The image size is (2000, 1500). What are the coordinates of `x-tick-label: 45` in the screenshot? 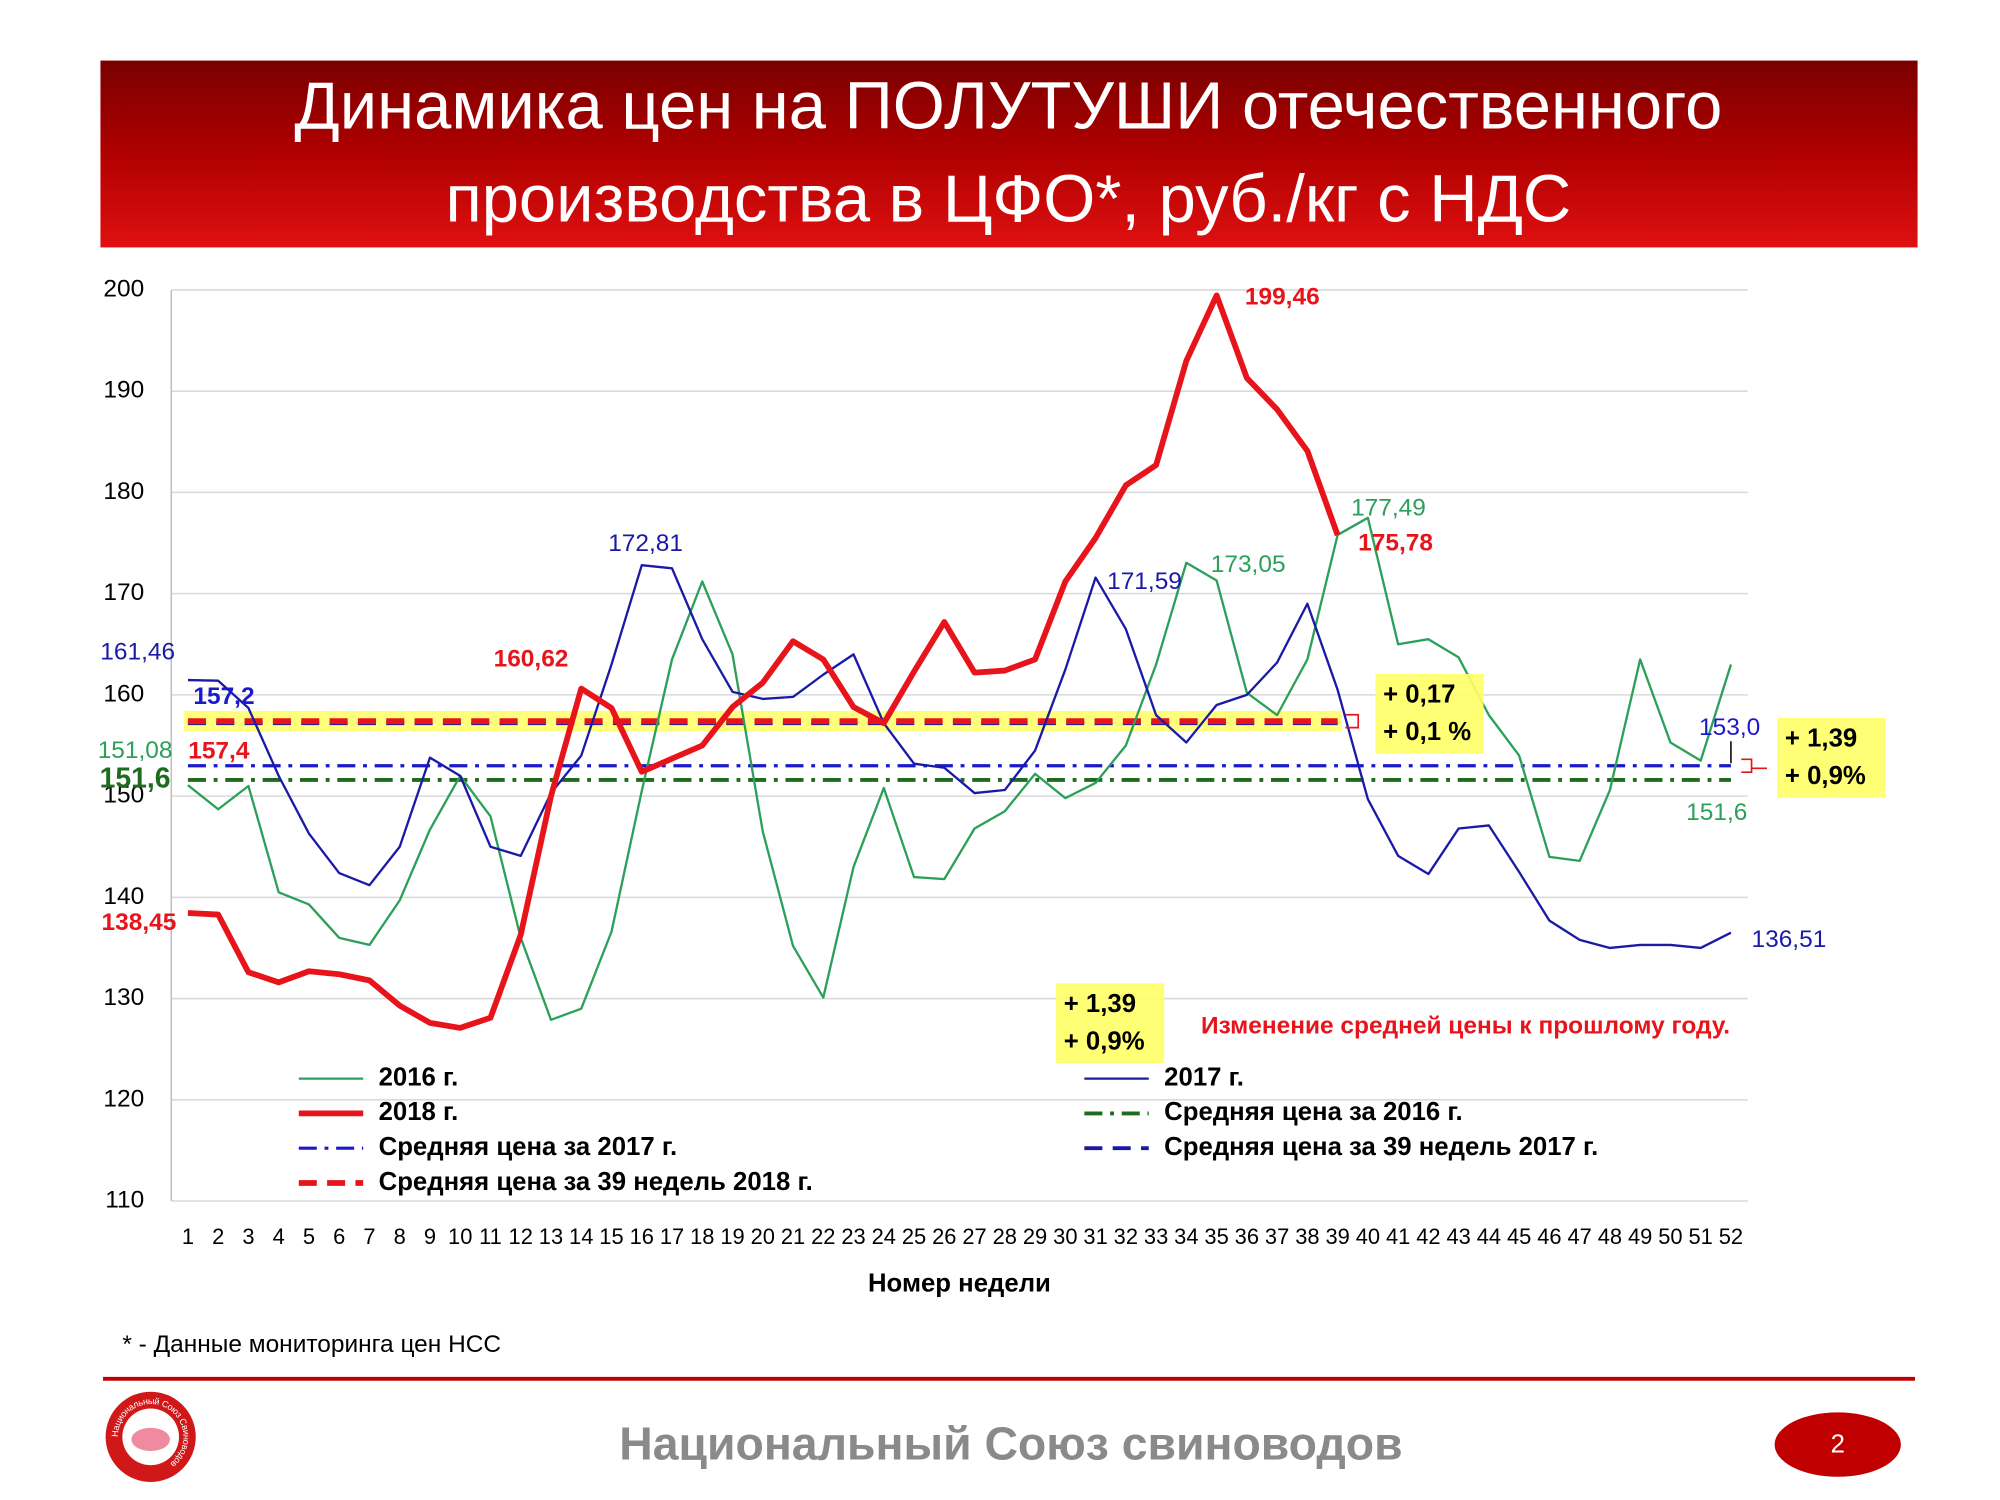 It's located at (1519, 1236).